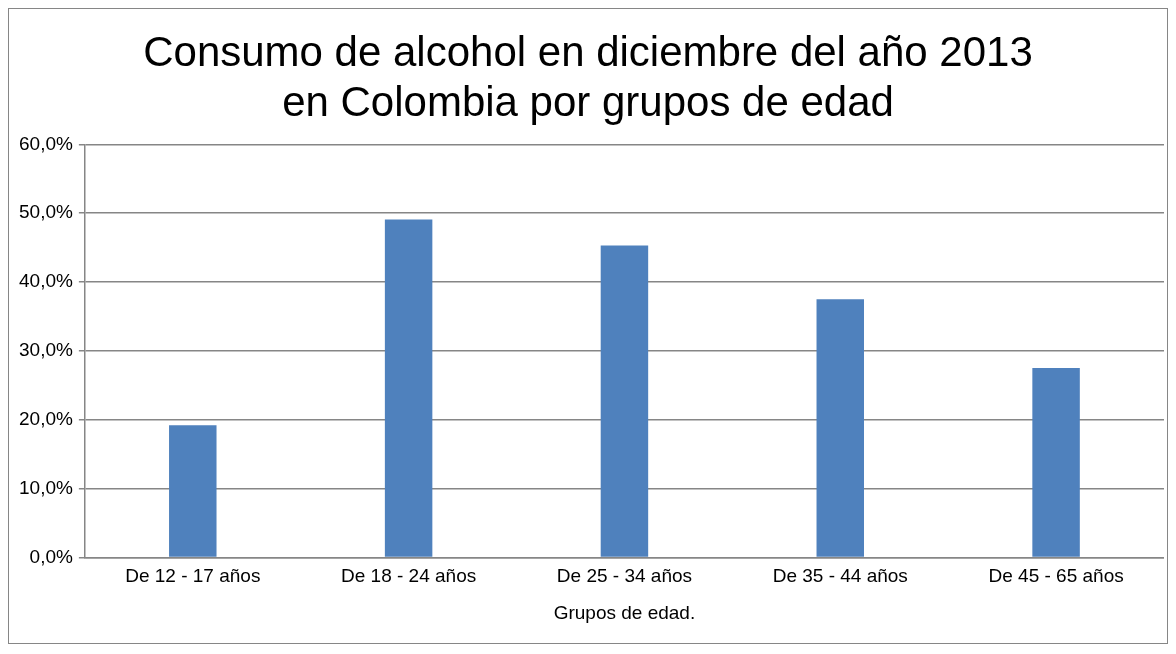 The width and height of the screenshot is (1176, 654). Describe the element at coordinates (840, 576) in the screenshot. I see `x-tick-label: De 35 - 44 años` at that location.